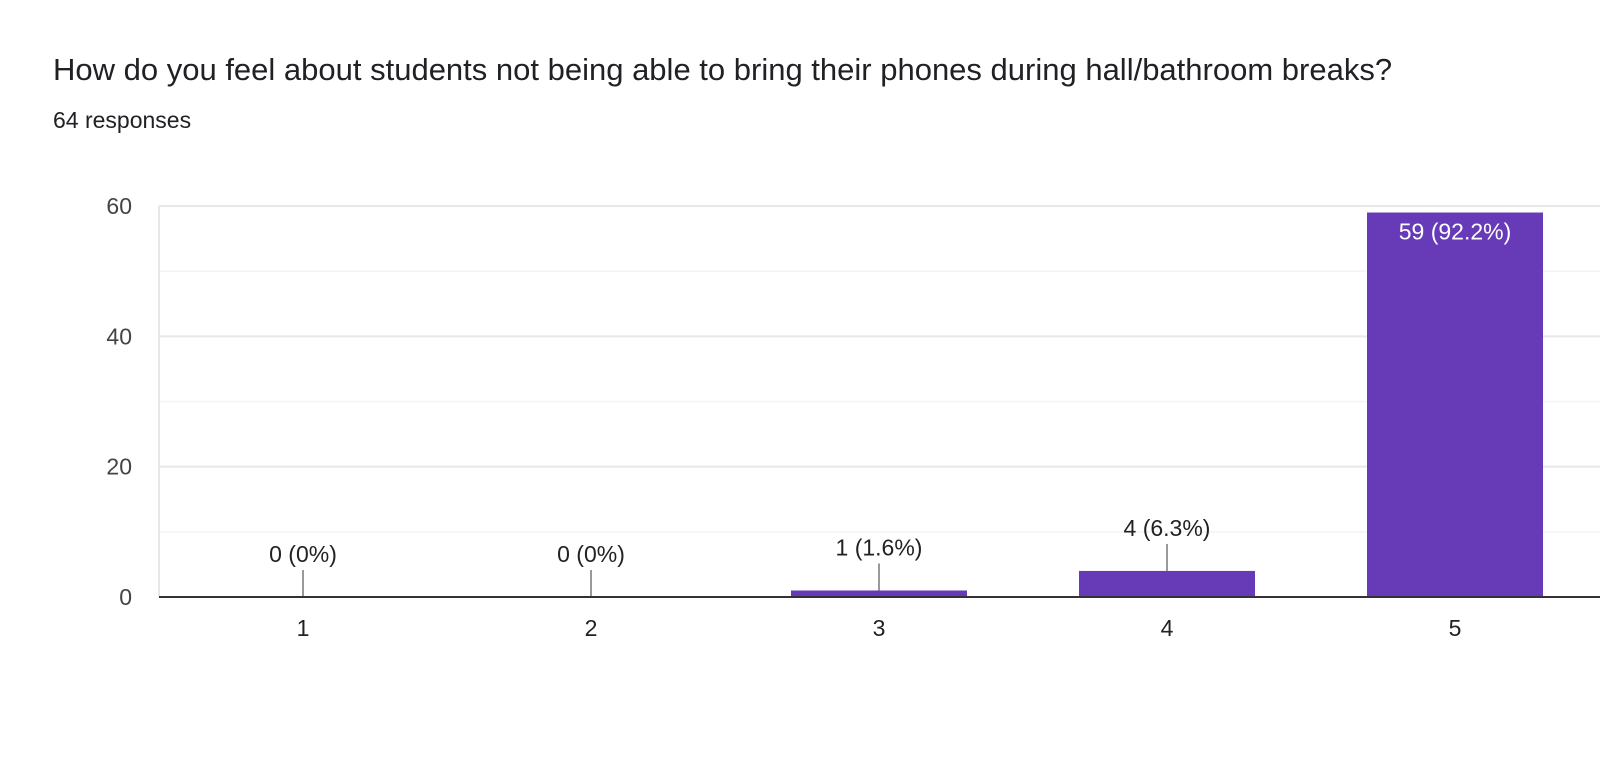 The height and width of the screenshot is (761, 1600). What do you see at coordinates (119, 467) in the screenshot?
I see `y-tick-label: 20` at bounding box center [119, 467].